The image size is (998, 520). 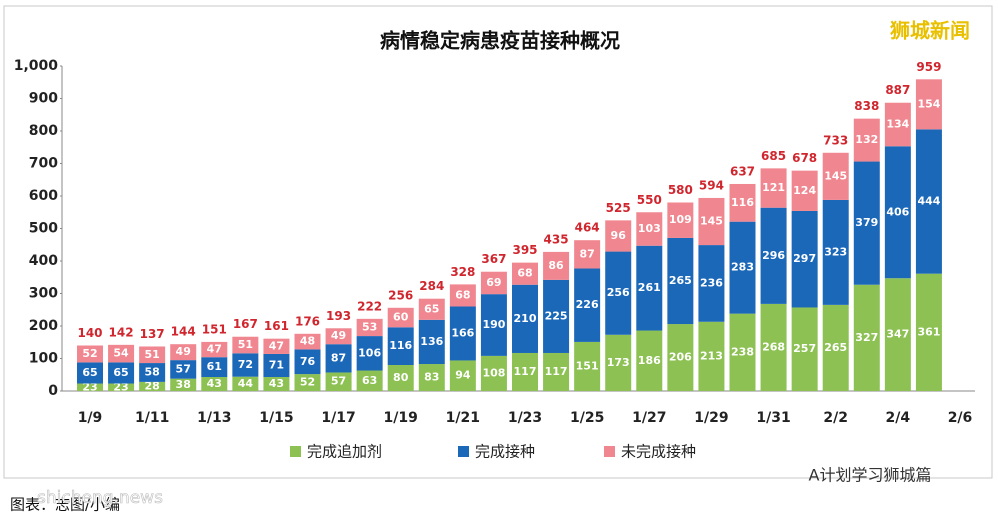 I want to click on x-tick-label: 1/11, so click(x=152, y=418).